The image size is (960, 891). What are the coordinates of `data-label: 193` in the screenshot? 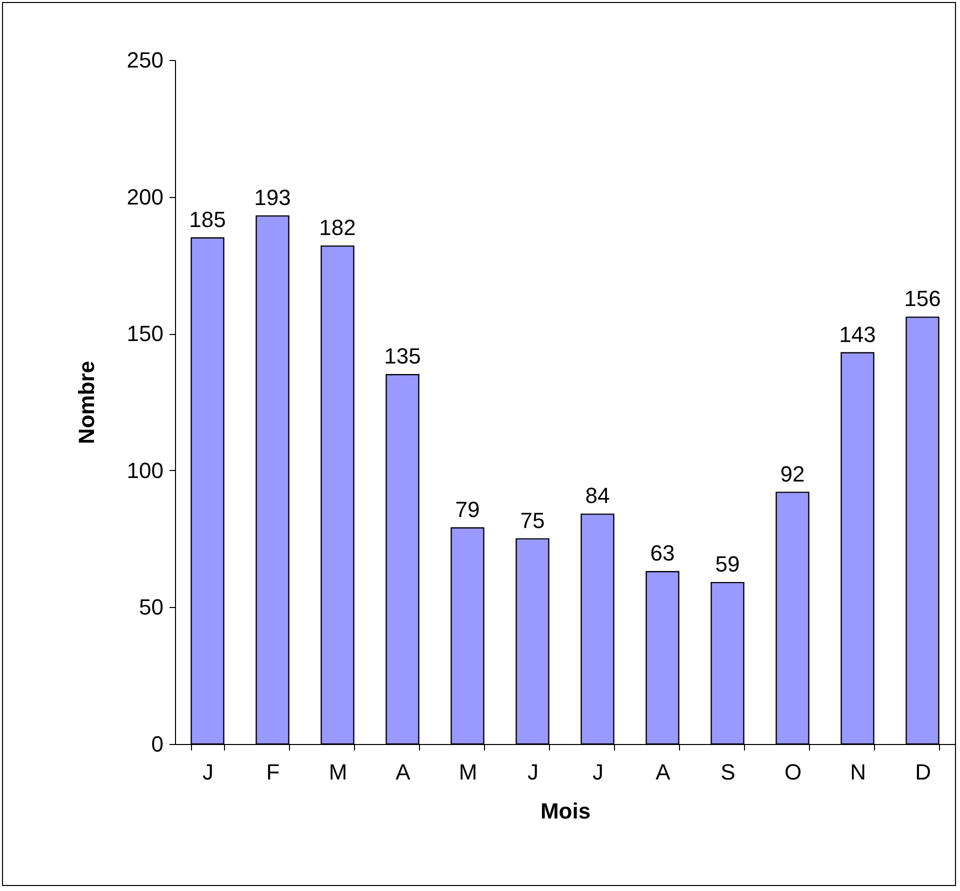 It's located at (272, 197).